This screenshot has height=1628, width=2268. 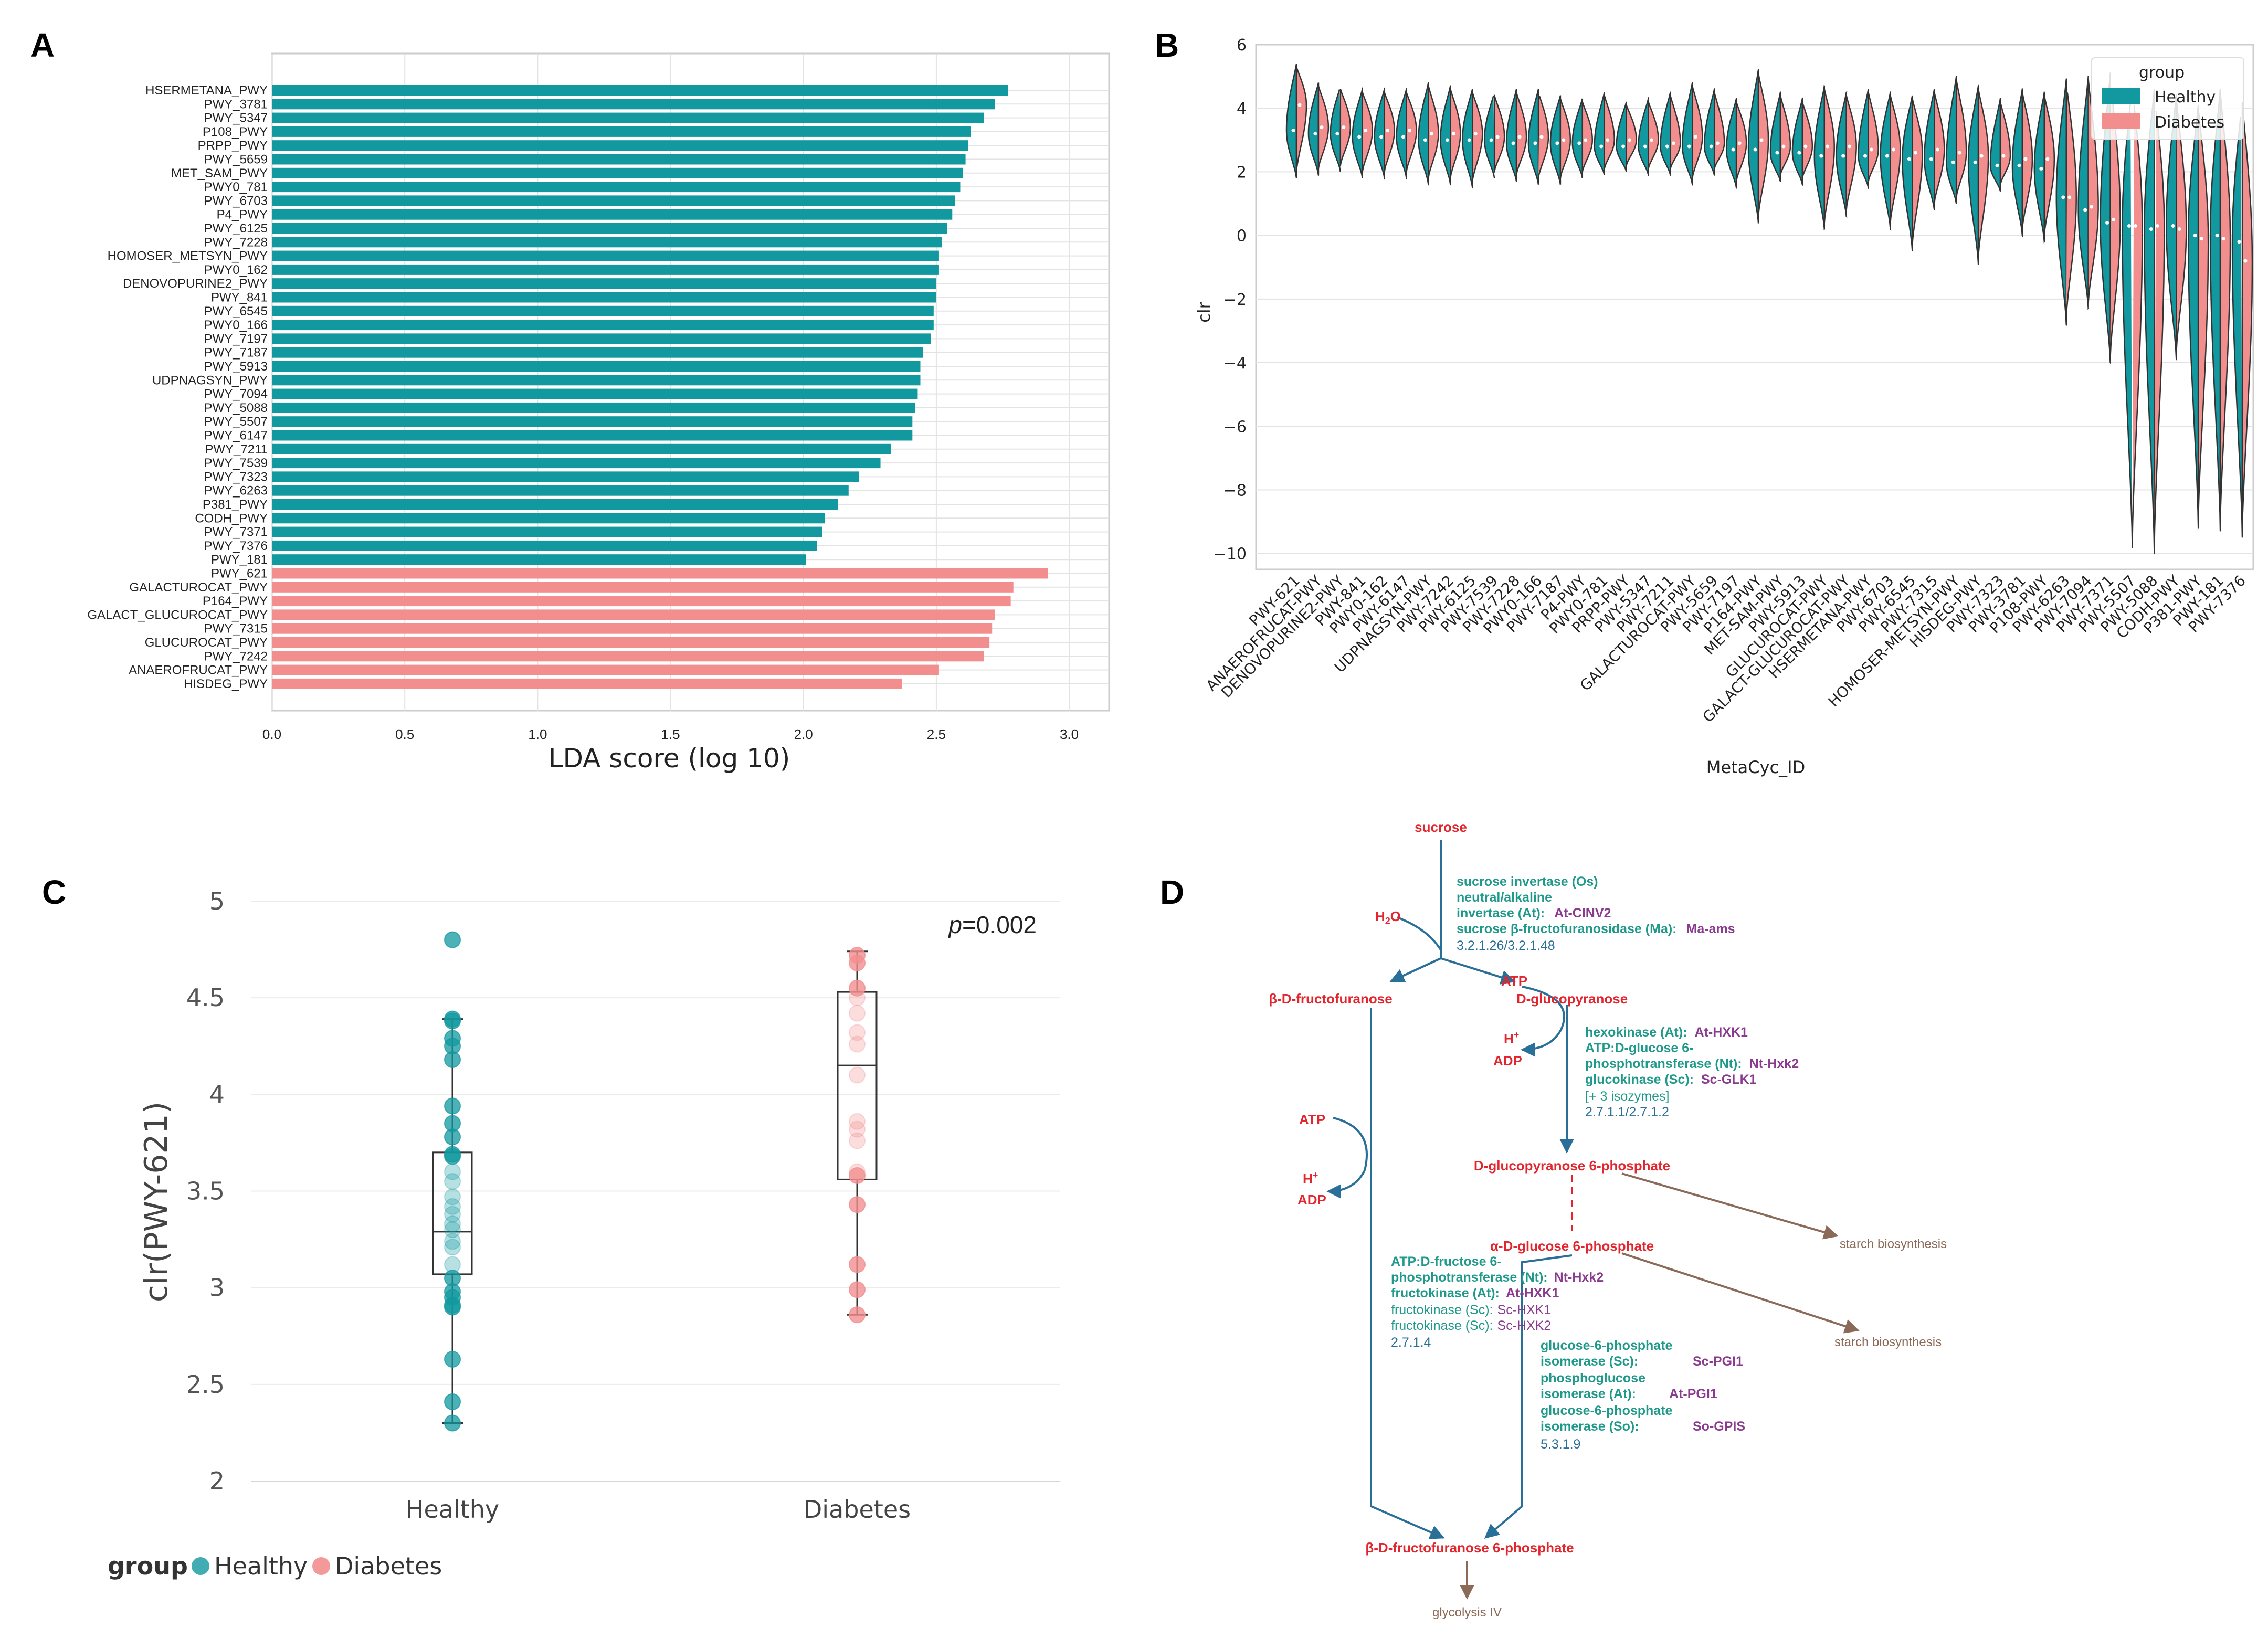 I want to click on panel-b-legend-swatch-diabetes, so click(x=2121, y=121).